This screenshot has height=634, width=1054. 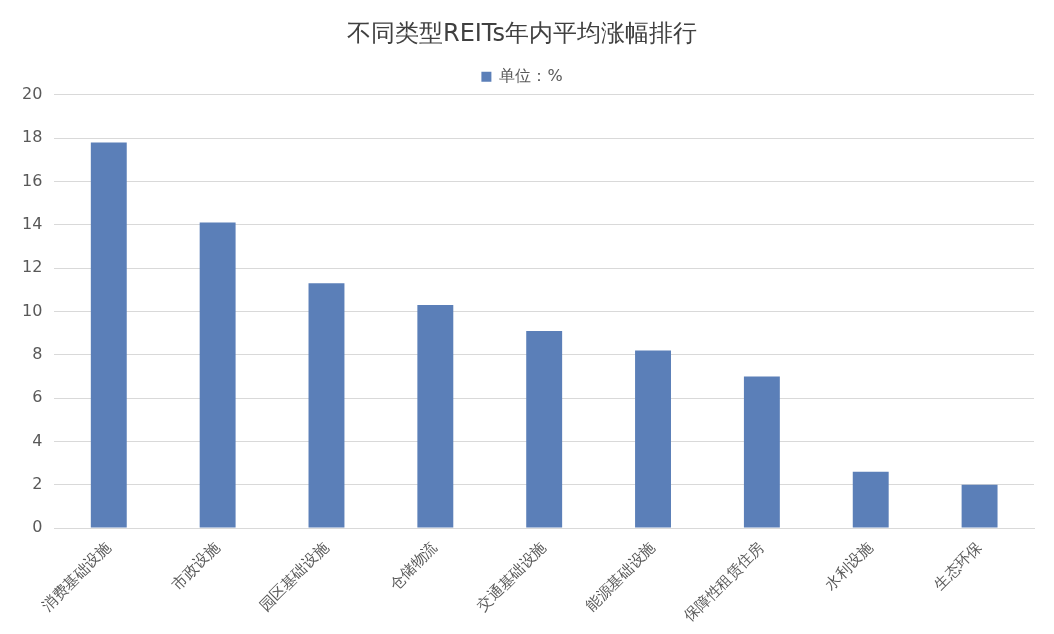 What do you see at coordinates (32, 137) in the screenshot?
I see `y-tick-label: 18` at bounding box center [32, 137].